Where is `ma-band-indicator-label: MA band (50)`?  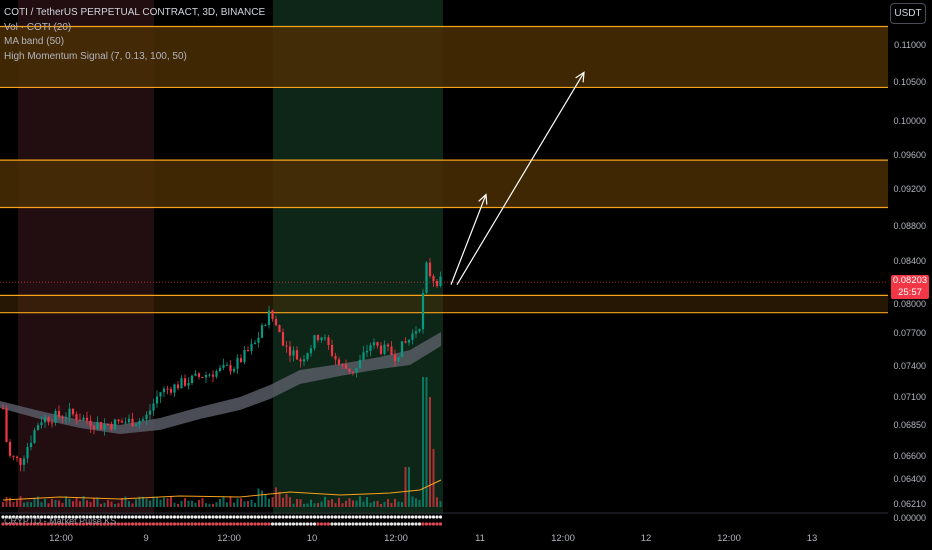 ma-band-indicator-label: MA band (50) is located at coordinates (34, 41).